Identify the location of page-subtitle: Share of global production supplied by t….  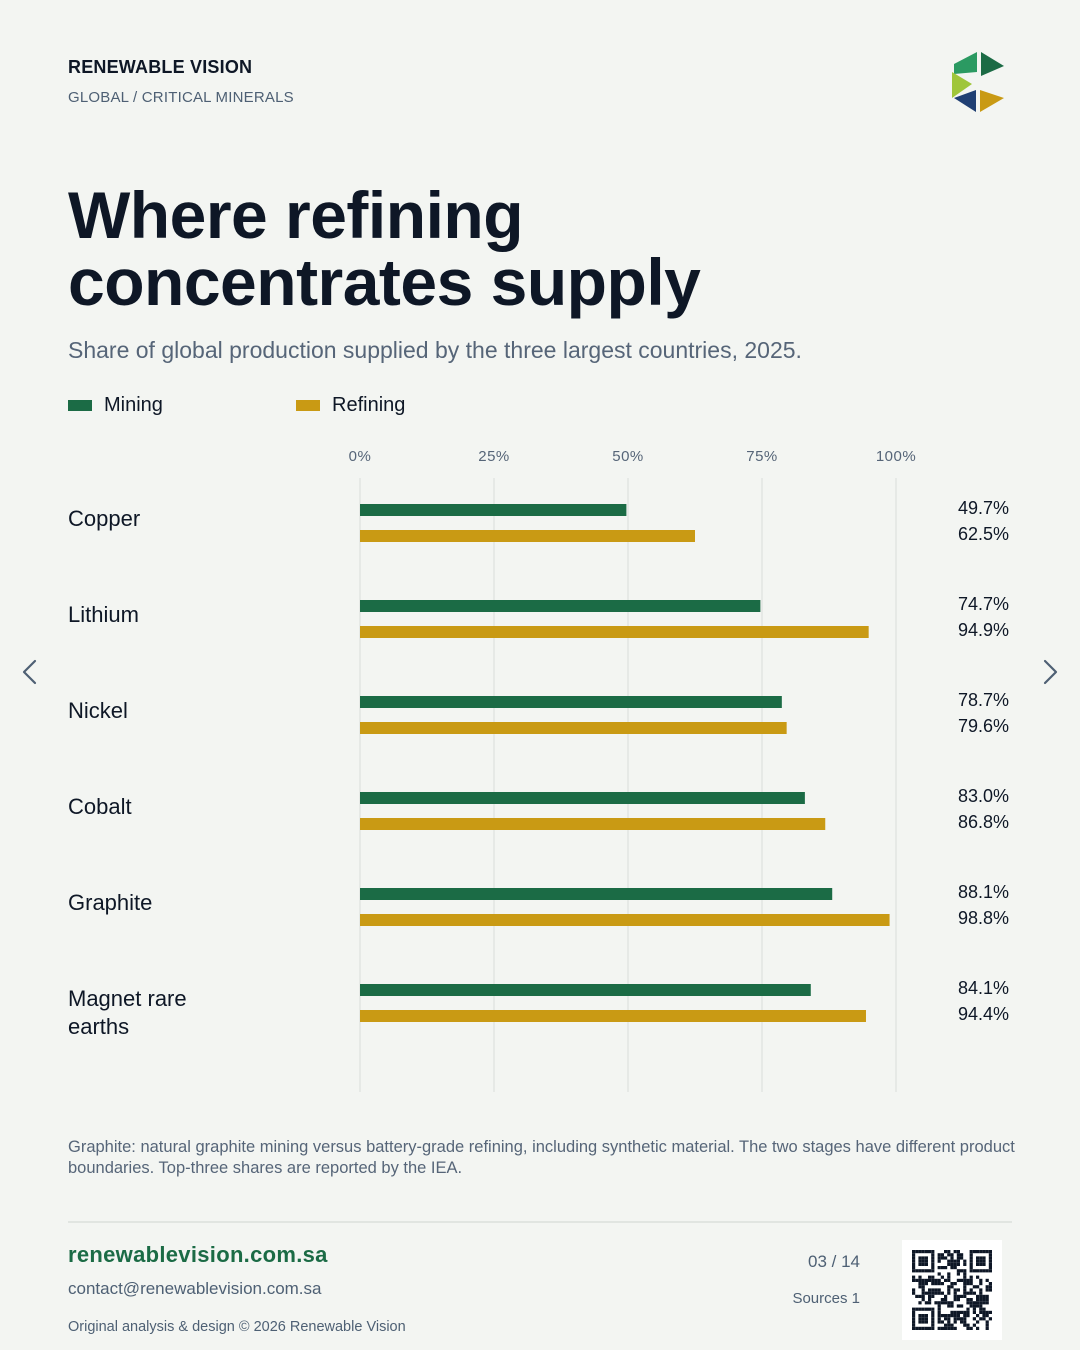
(435, 350).